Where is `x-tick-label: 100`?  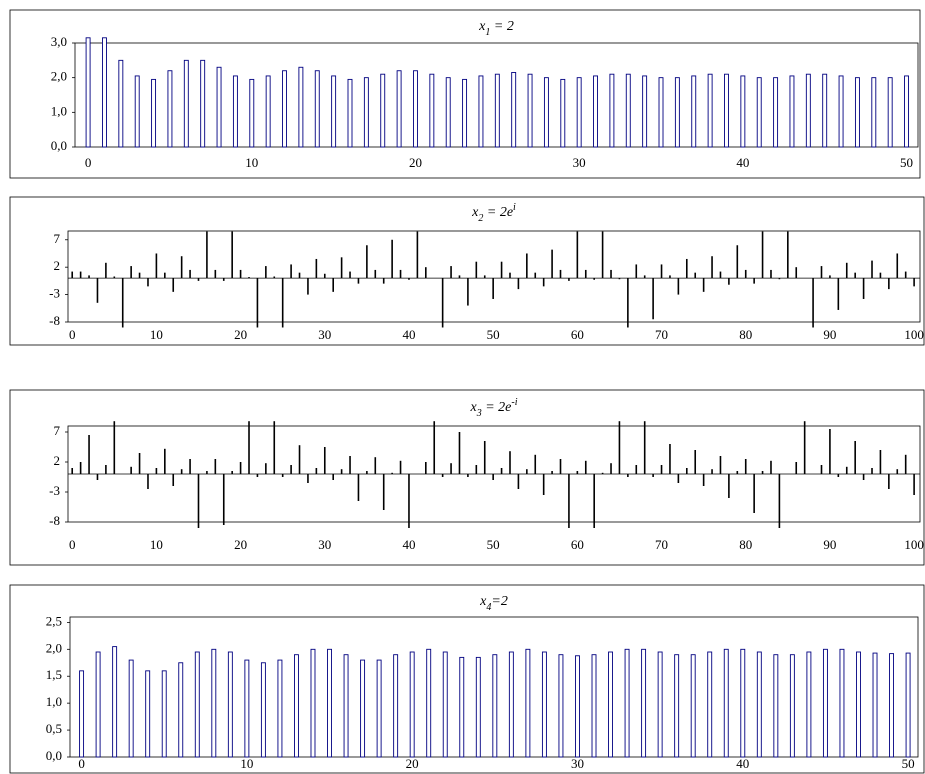 x-tick-label: 100 is located at coordinates (914, 334).